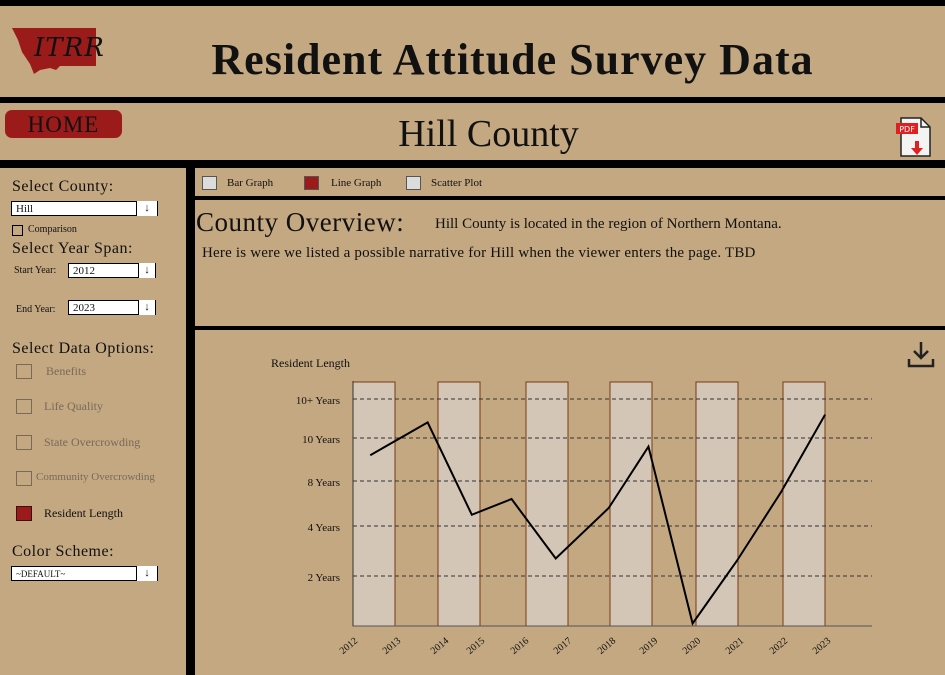  What do you see at coordinates (95, 477) in the screenshot?
I see `option-label: Community Overcrowding` at bounding box center [95, 477].